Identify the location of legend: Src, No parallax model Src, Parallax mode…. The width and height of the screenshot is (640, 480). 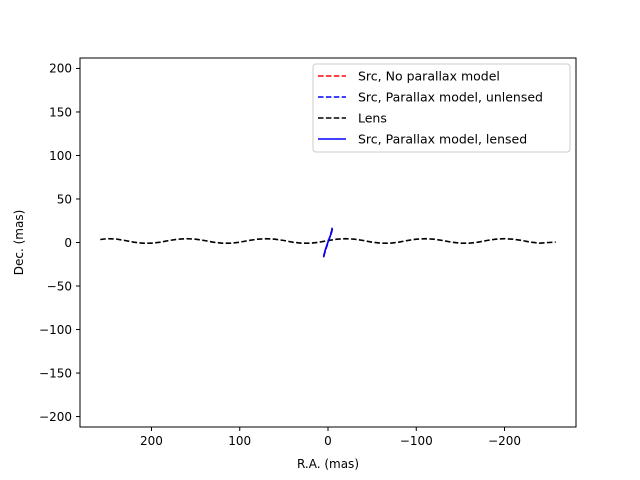
(441, 108).